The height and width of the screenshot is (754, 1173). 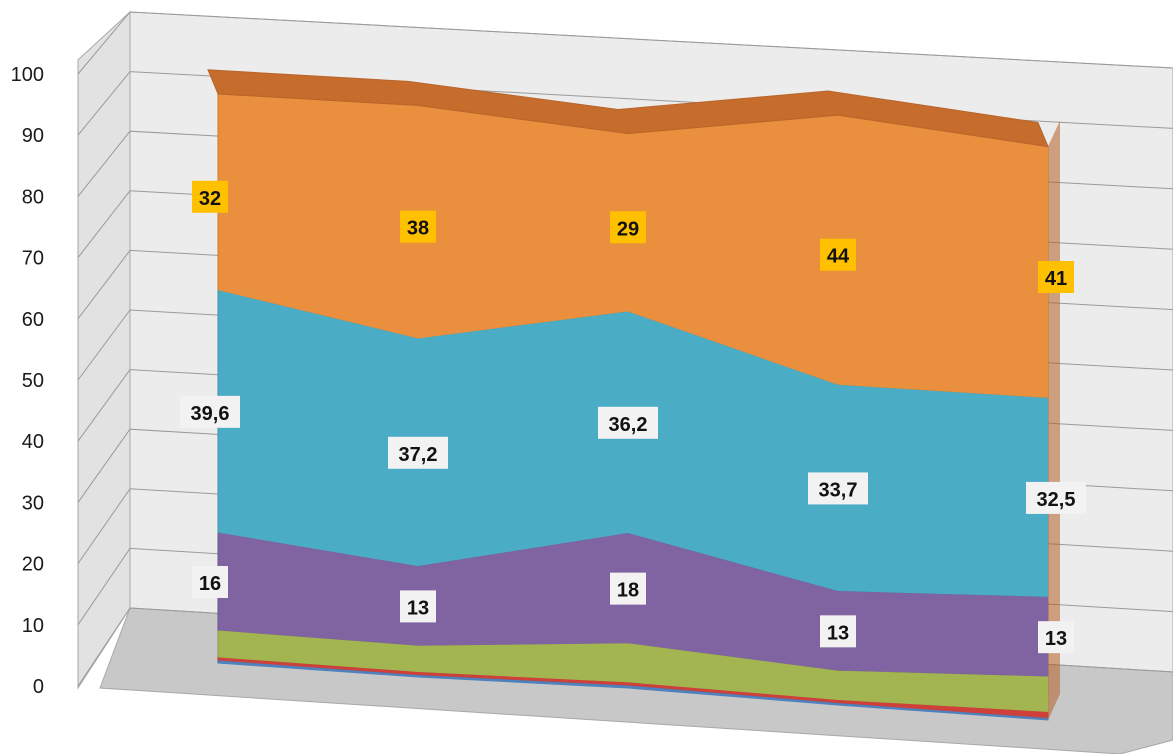 I want to click on y-tick-label: 90, so click(x=33, y=136).